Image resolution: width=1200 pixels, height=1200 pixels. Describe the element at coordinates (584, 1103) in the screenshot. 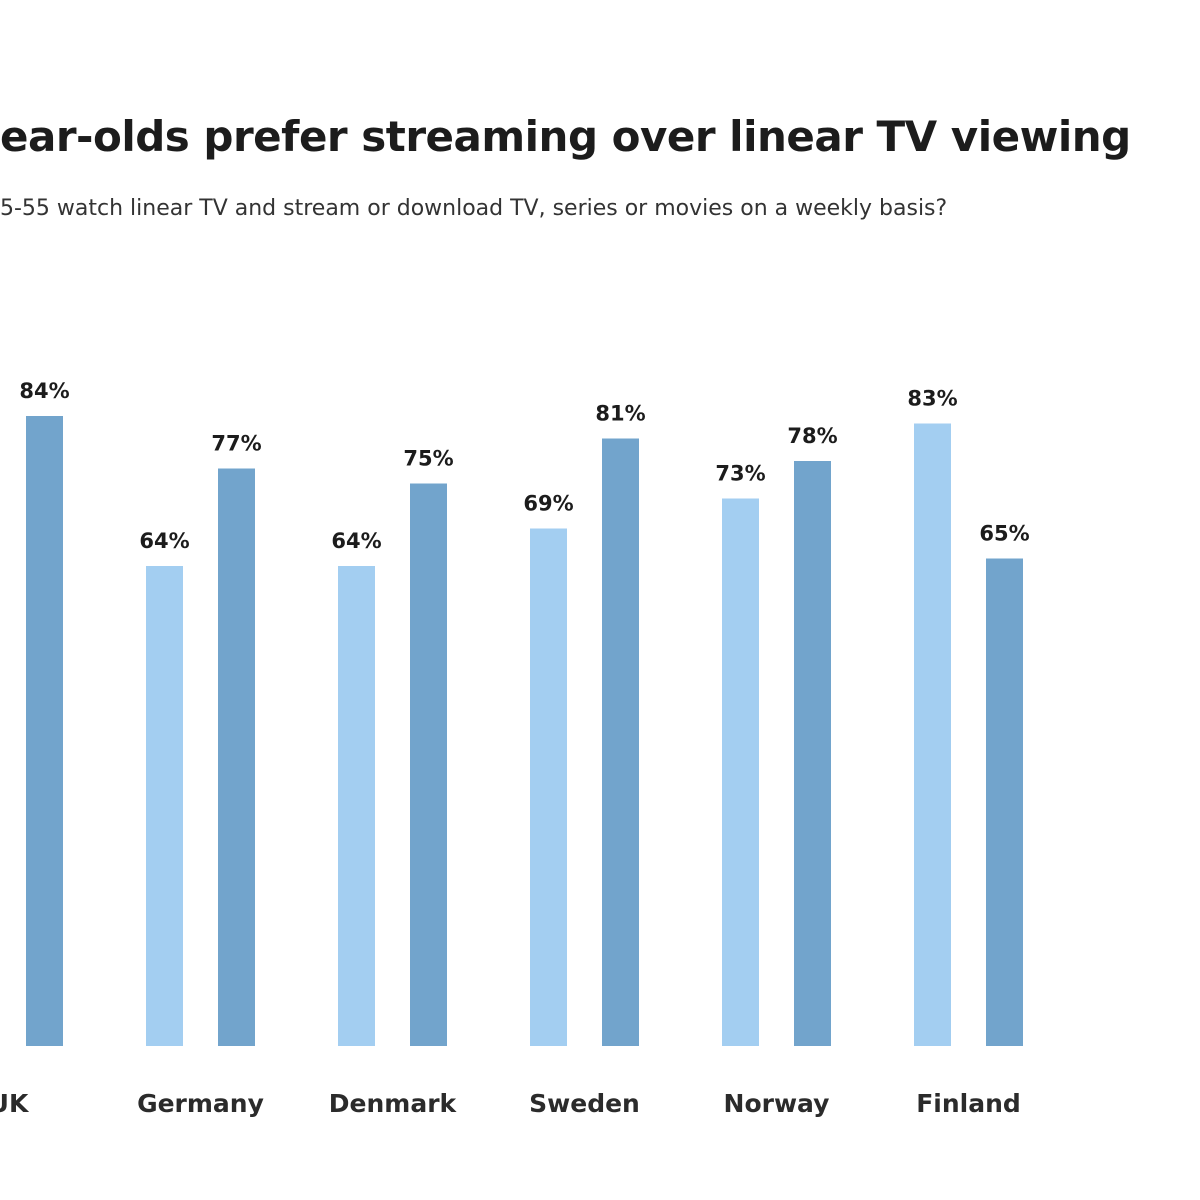

I see `category-label-sweden: Sweden` at that location.